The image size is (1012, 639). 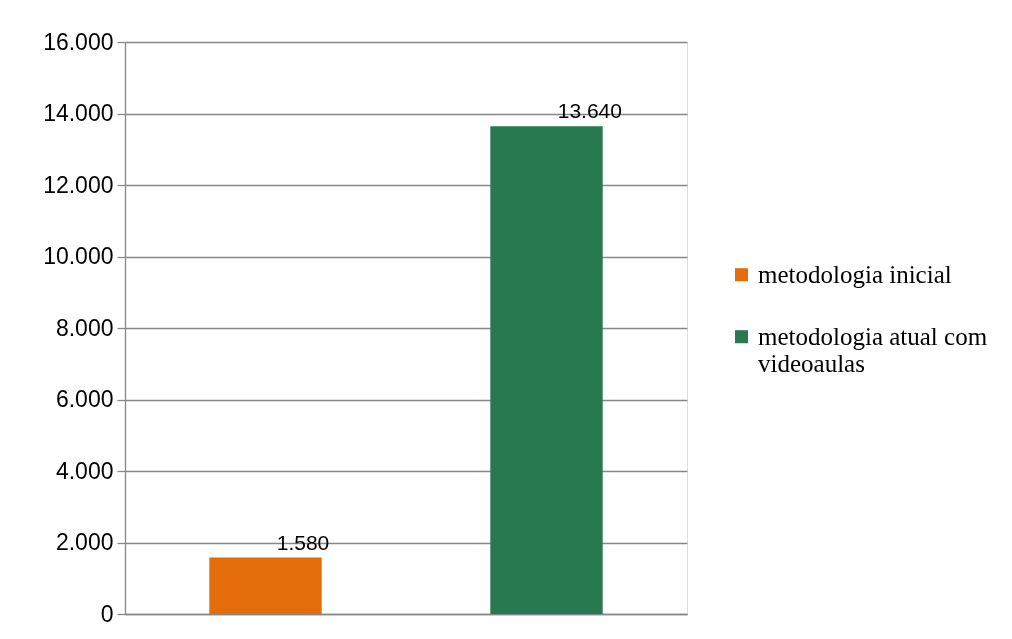 What do you see at coordinates (84, 399) in the screenshot?
I see `y-tick-label: 6.000` at bounding box center [84, 399].